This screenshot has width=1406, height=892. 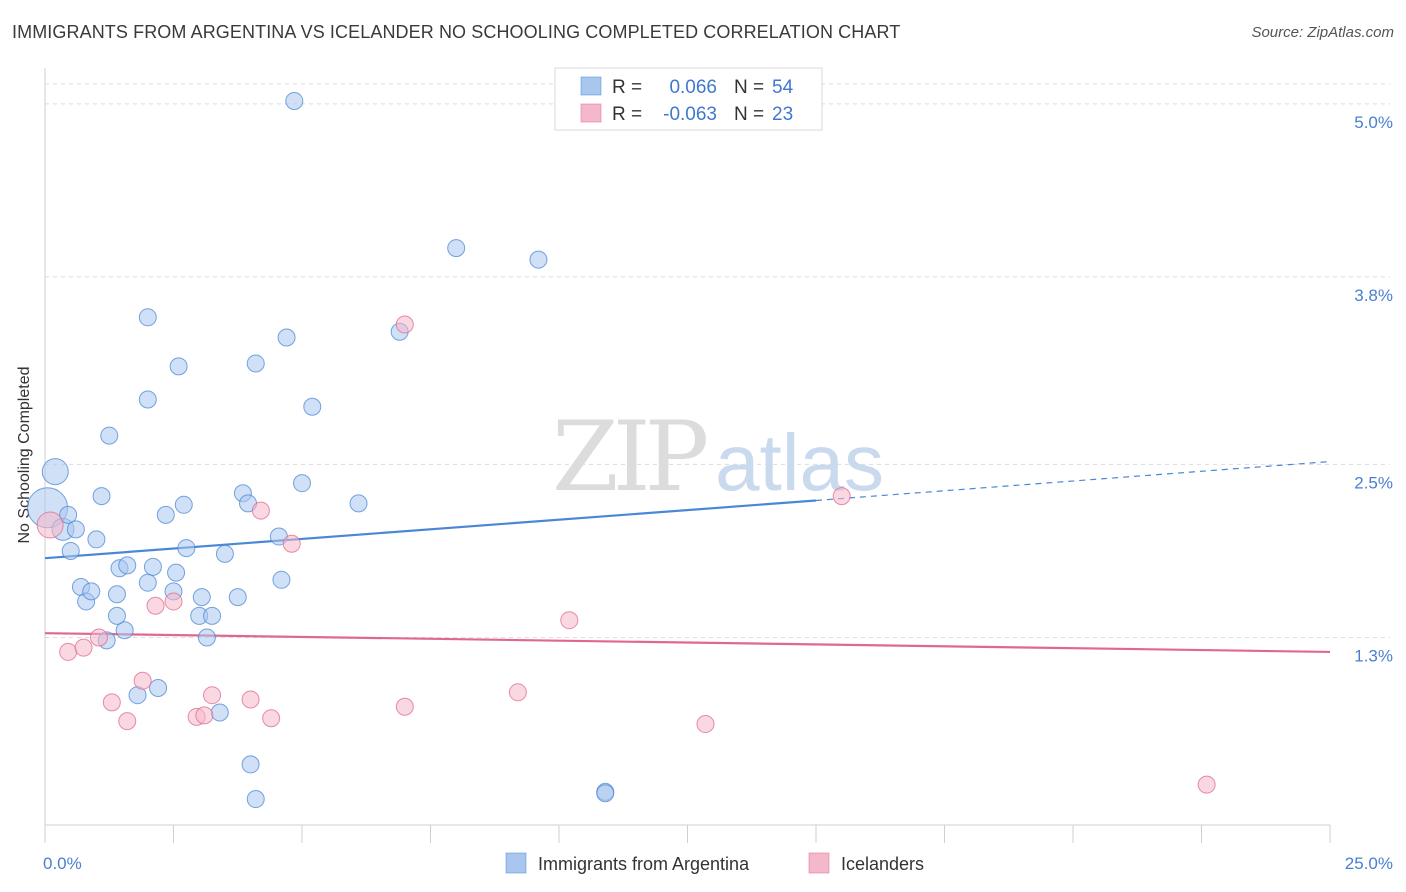 I want to click on y-tick-label: 1.3%, so click(x=1373, y=656).